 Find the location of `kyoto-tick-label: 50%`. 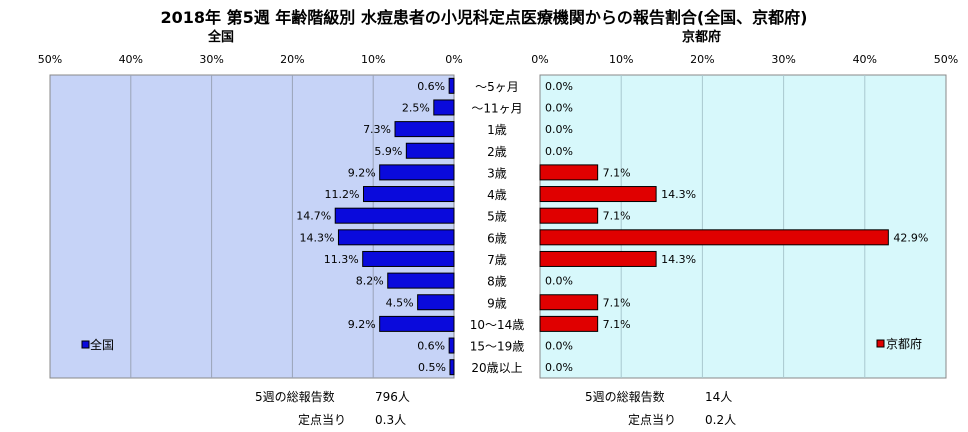

kyoto-tick-label: 50% is located at coordinates (946, 59).